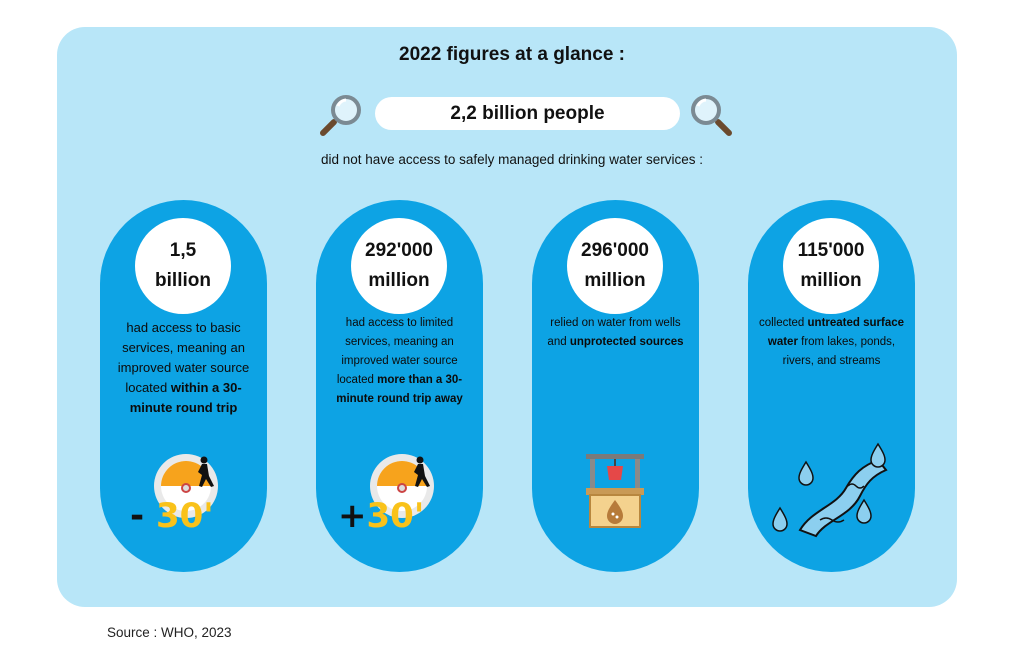 The image size is (1024, 660). I want to click on time-sign: -, so click(143, 516).